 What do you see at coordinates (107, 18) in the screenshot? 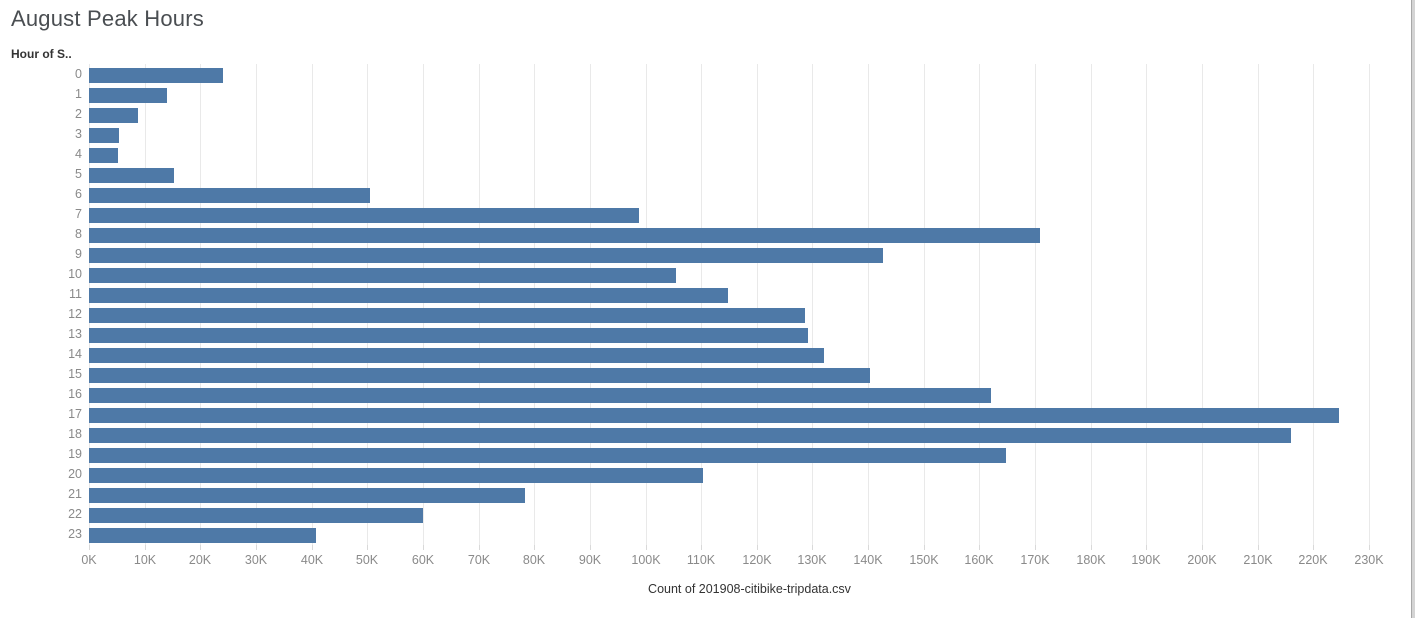
I see `chart-title: August Peak Hours` at bounding box center [107, 18].